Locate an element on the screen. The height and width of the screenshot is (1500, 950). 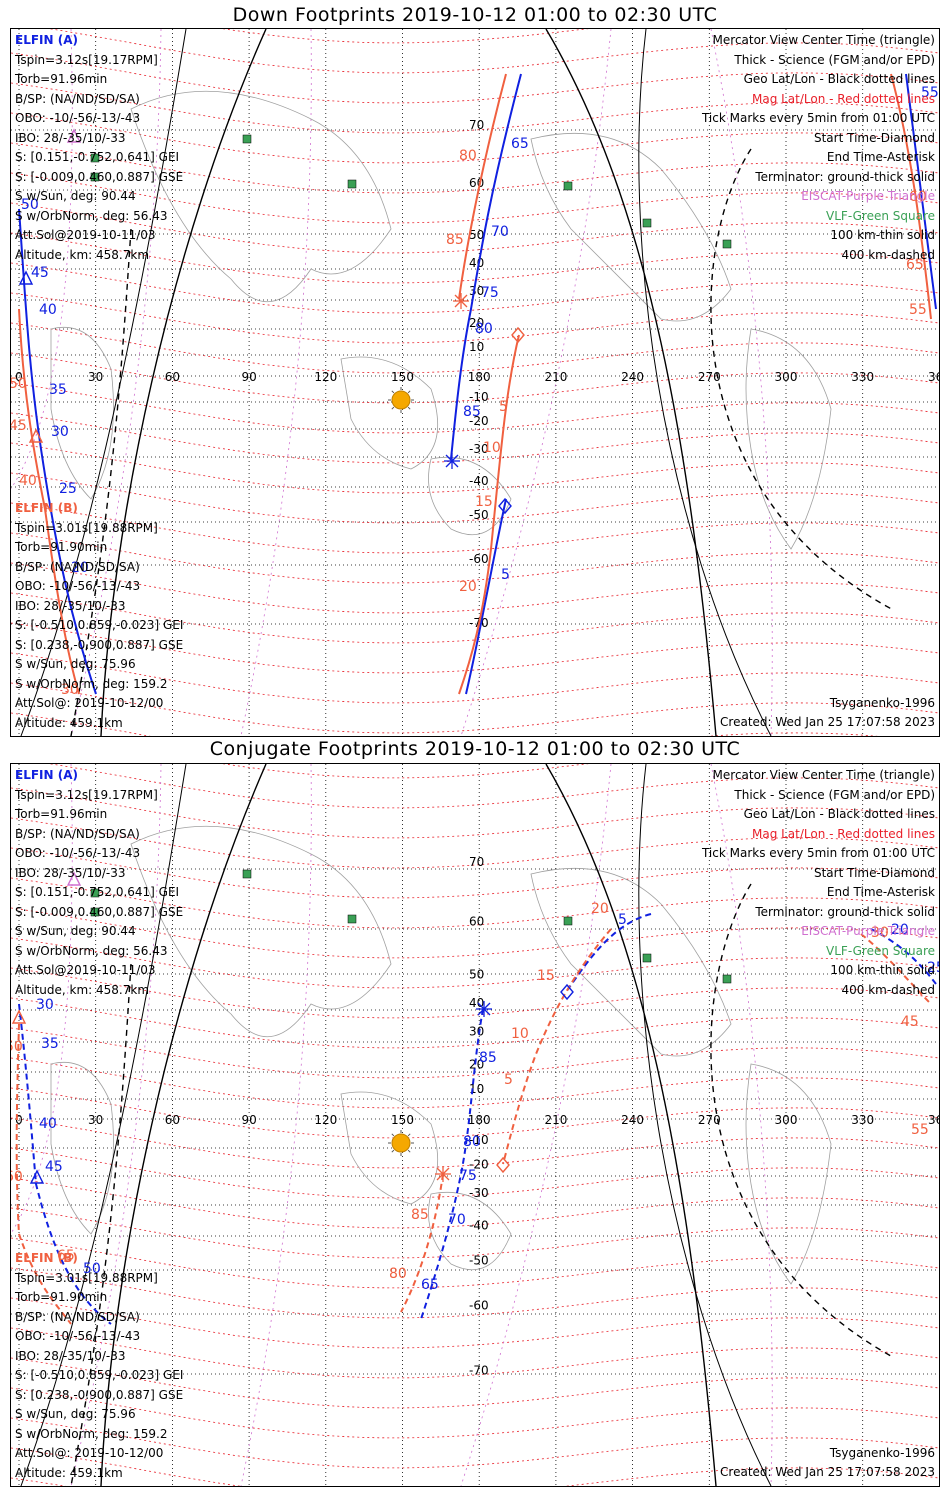
elfin-a-time-label: 85 is located at coordinates (488, 1058).